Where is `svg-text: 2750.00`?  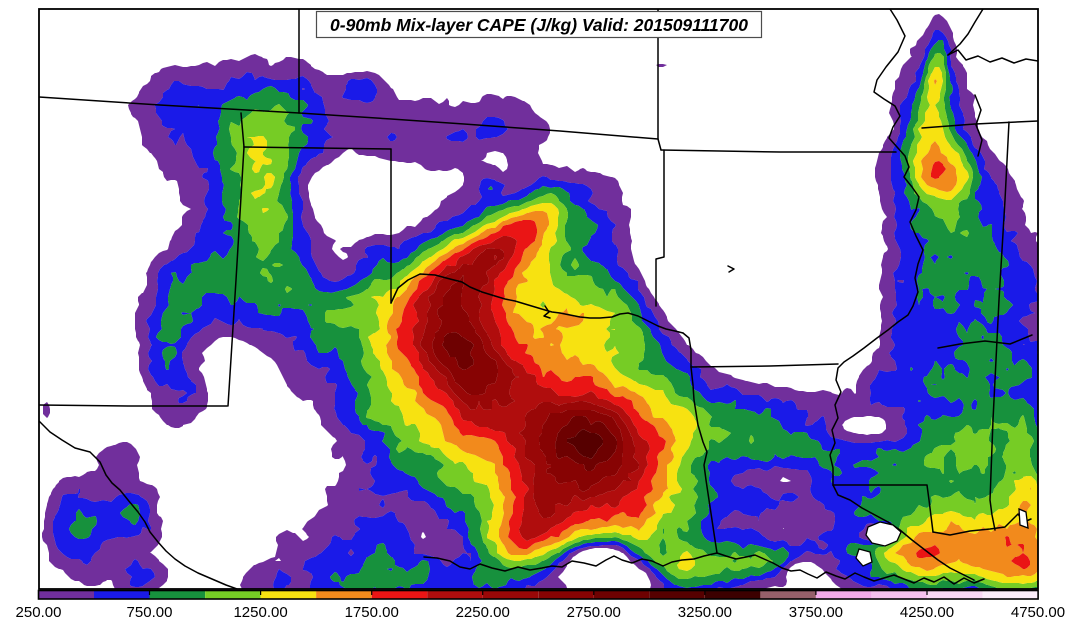 svg-text: 2750.00 is located at coordinates (594, 612).